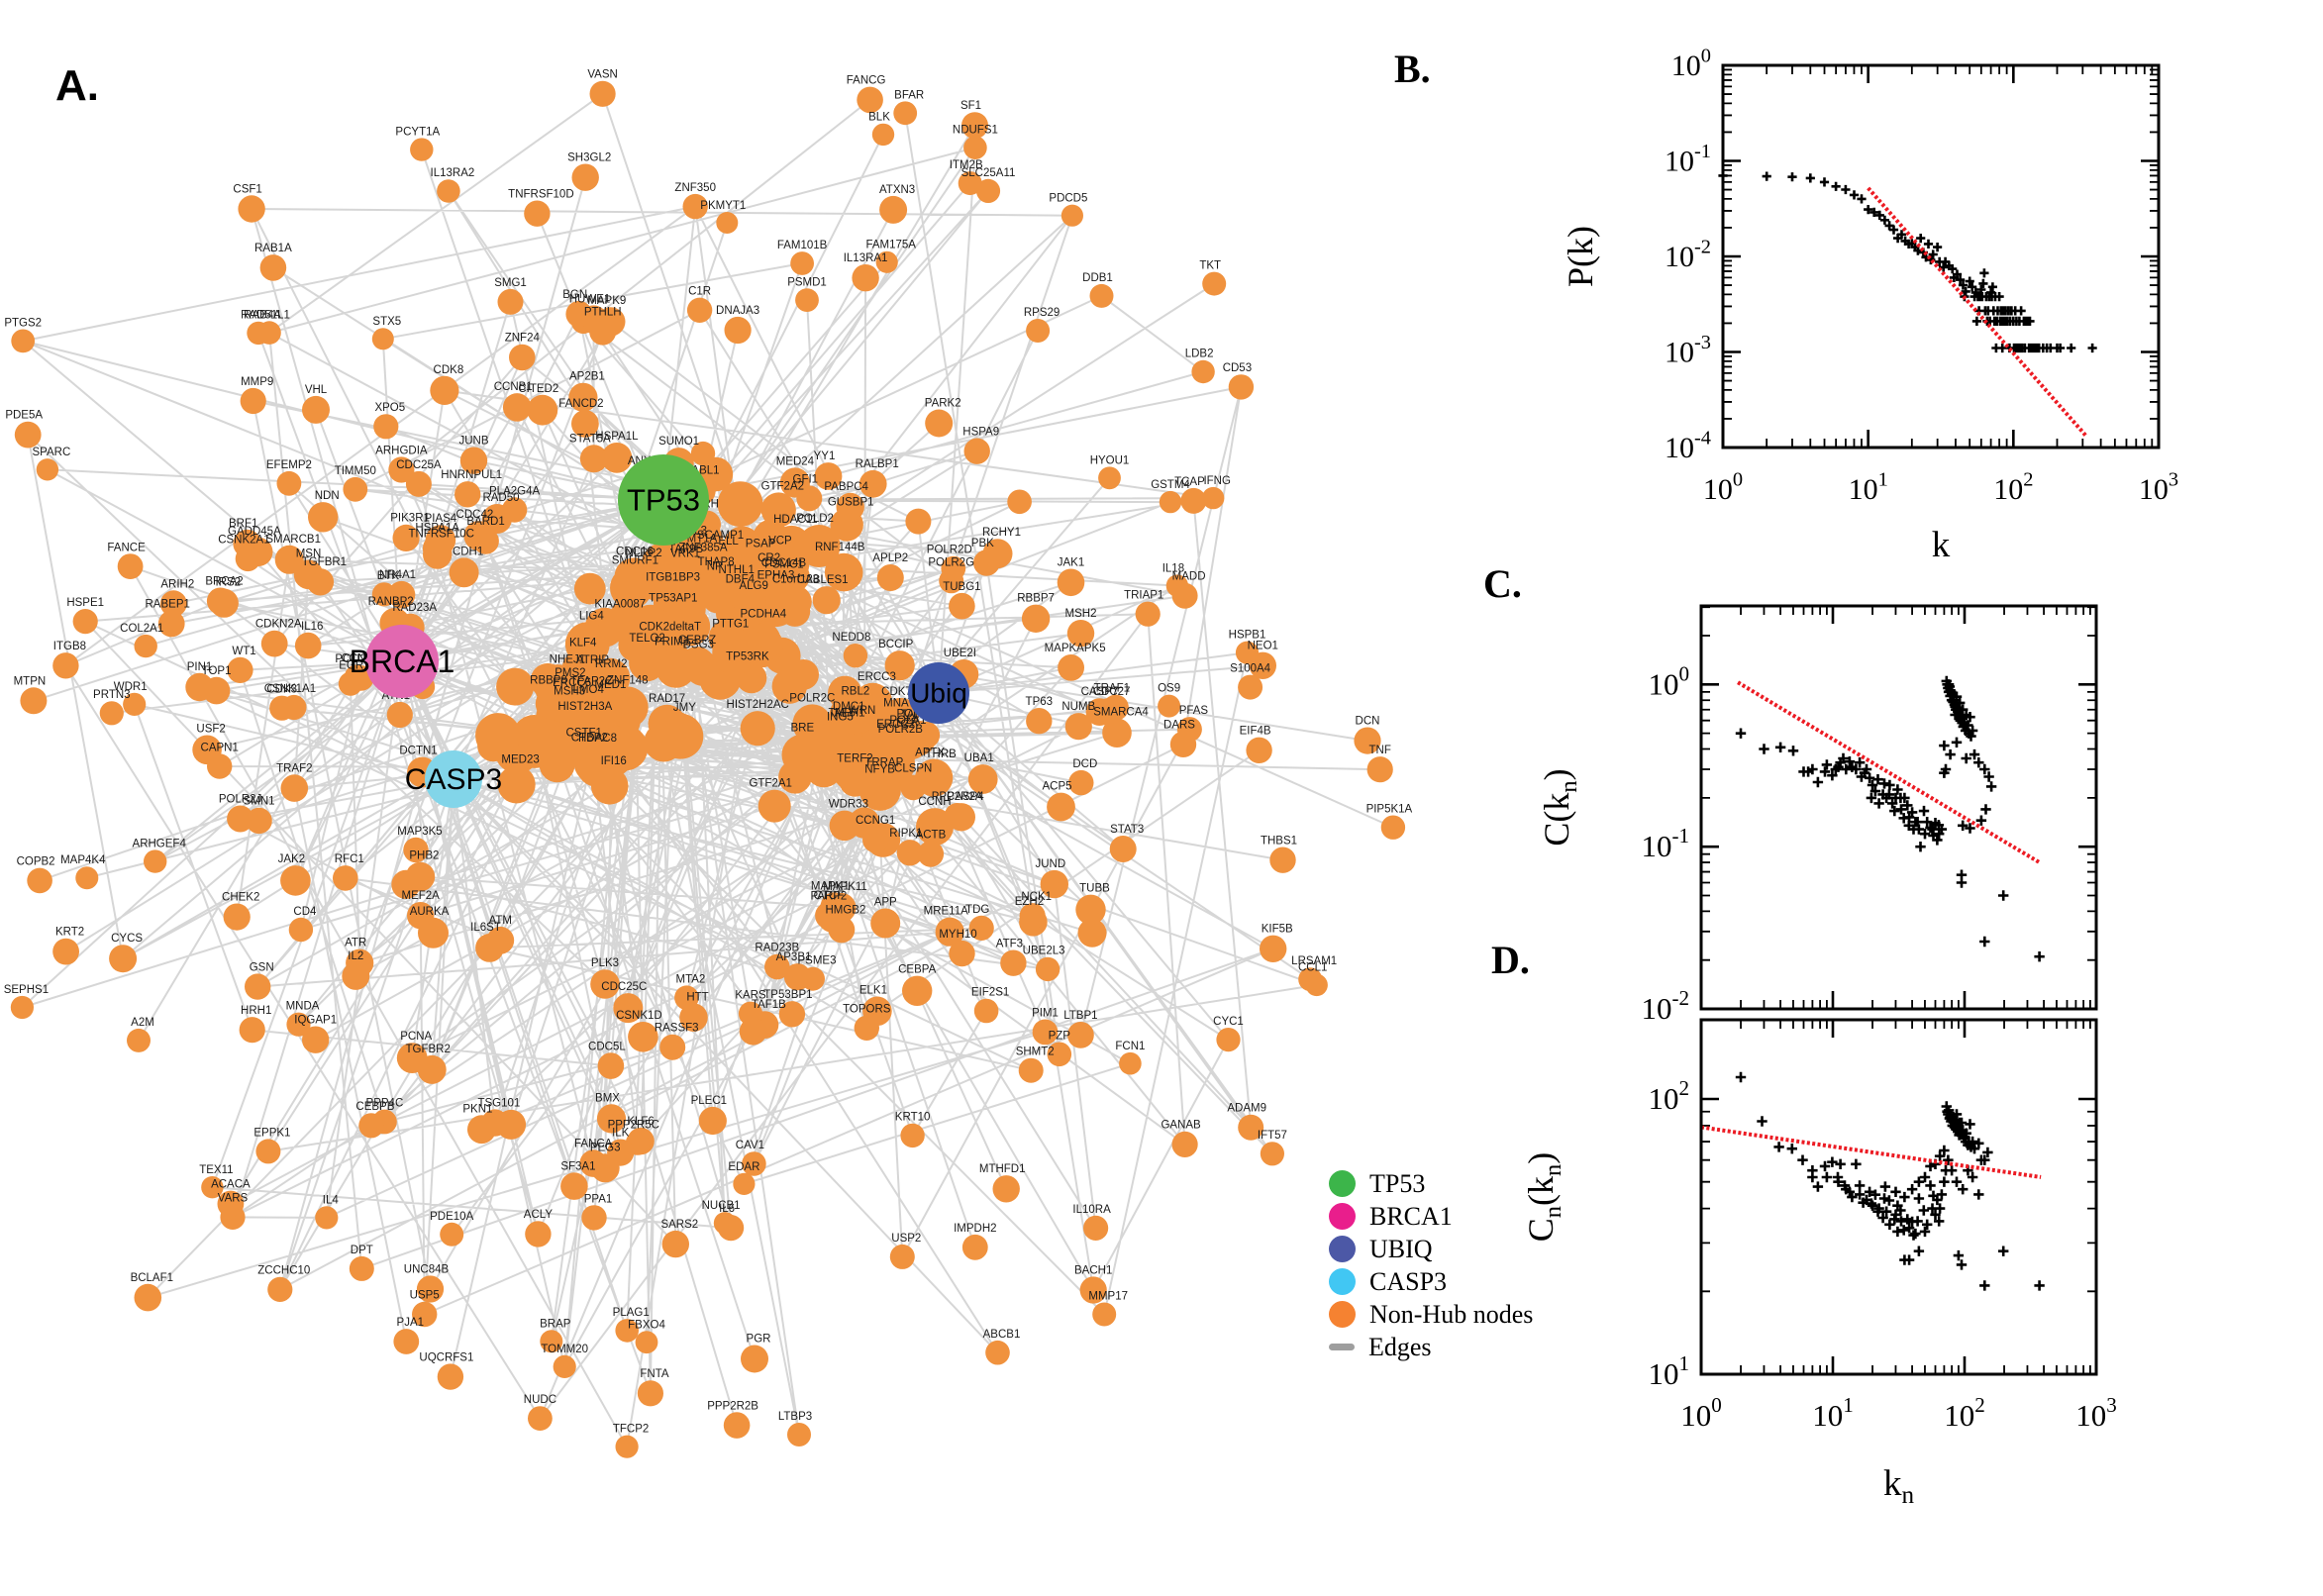  What do you see at coordinates (957, 797) in the screenshot?
I see `gene-label: PPP2R2A` at bounding box center [957, 797].